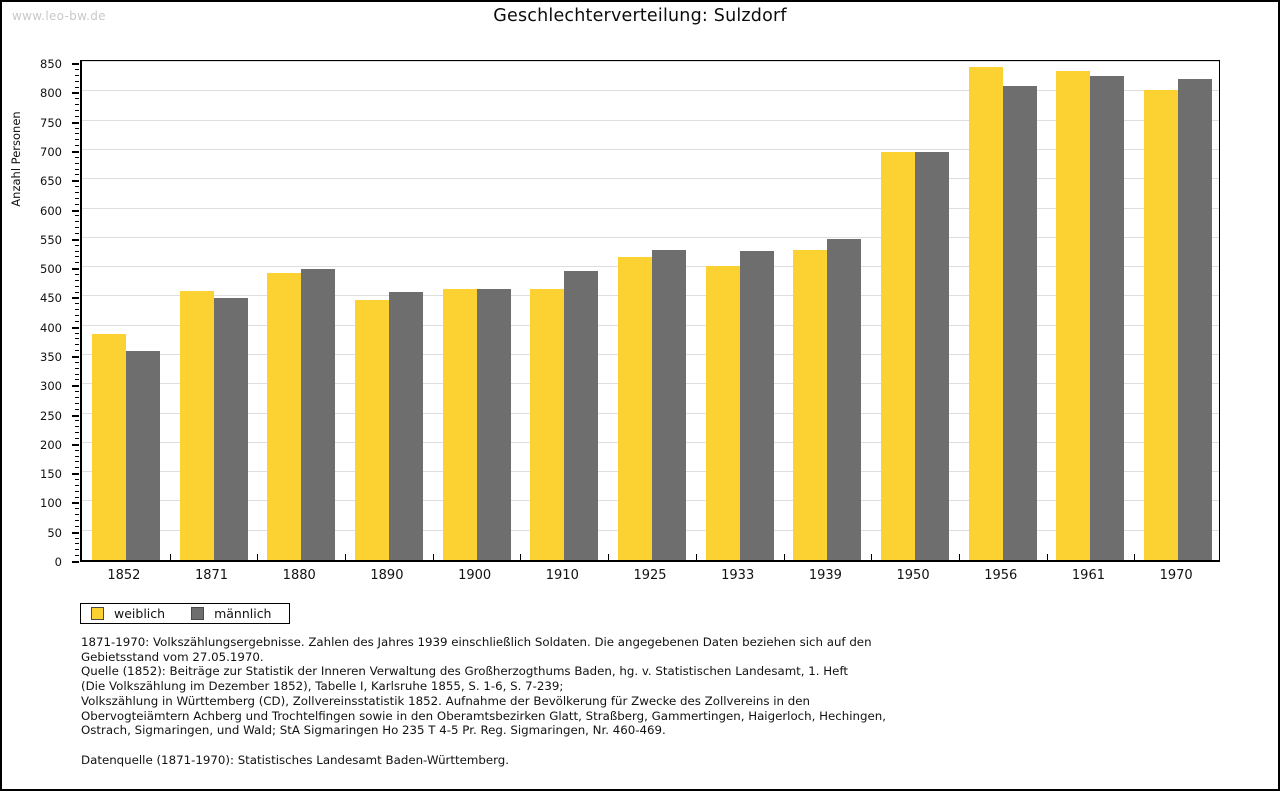  Describe the element at coordinates (650, 575) in the screenshot. I see `x-label-1925: 1925` at that location.